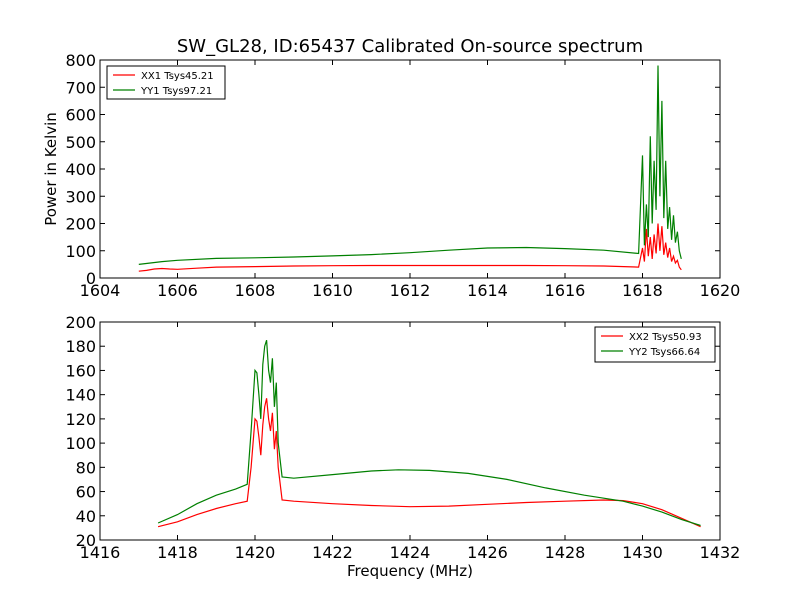  I want to click on x-tick-label: 1604, so click(100, 290).